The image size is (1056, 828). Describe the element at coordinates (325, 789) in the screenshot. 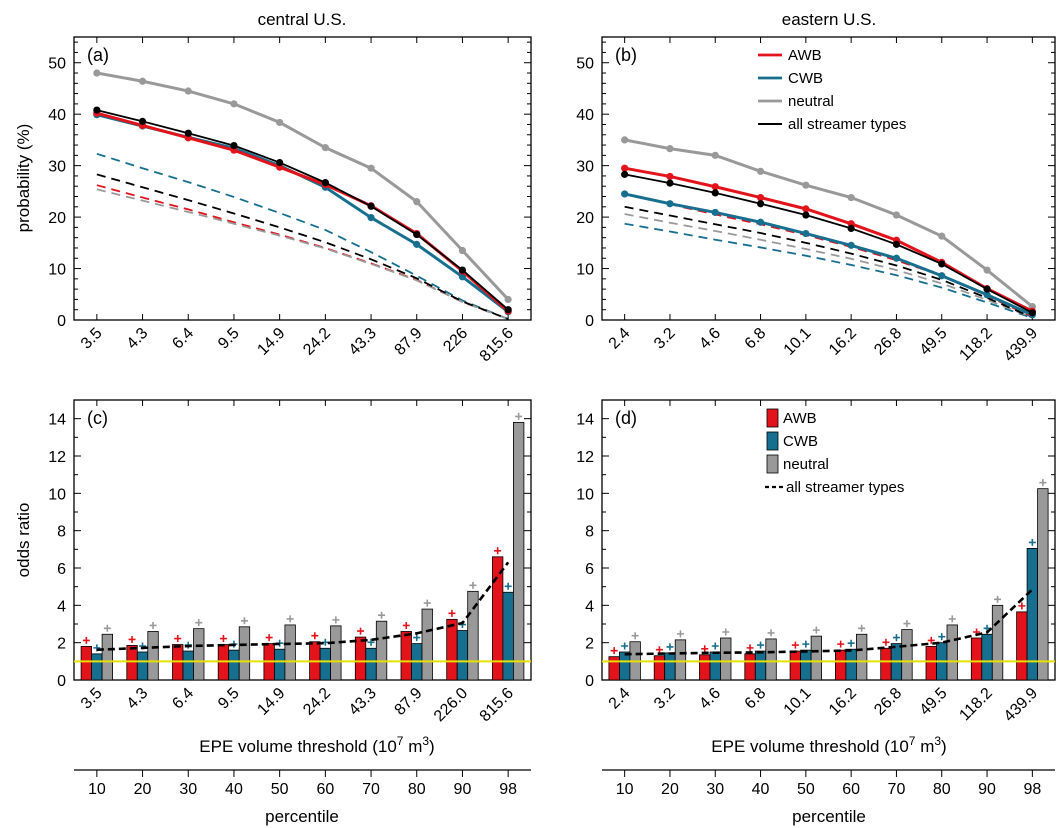

I see `percentile-tick-label: 60` at that location.